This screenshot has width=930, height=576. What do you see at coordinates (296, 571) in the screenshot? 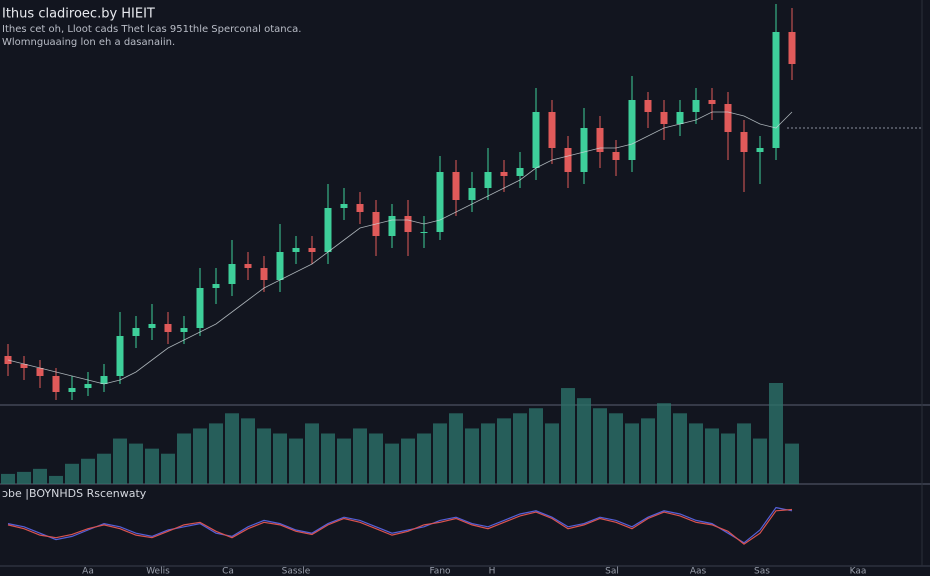
I see `x-tick-label: Sassle` at bounding box center [296, 571].